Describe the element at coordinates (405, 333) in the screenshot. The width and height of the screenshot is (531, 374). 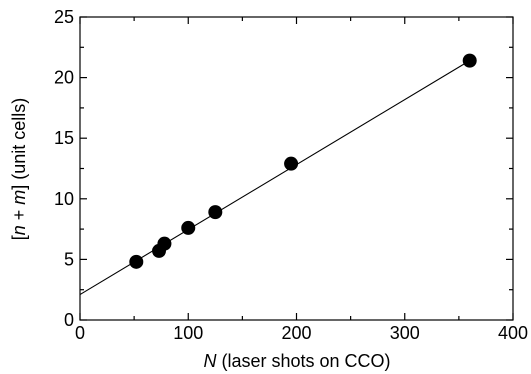
I see `x-tick-label: 300` at that location.